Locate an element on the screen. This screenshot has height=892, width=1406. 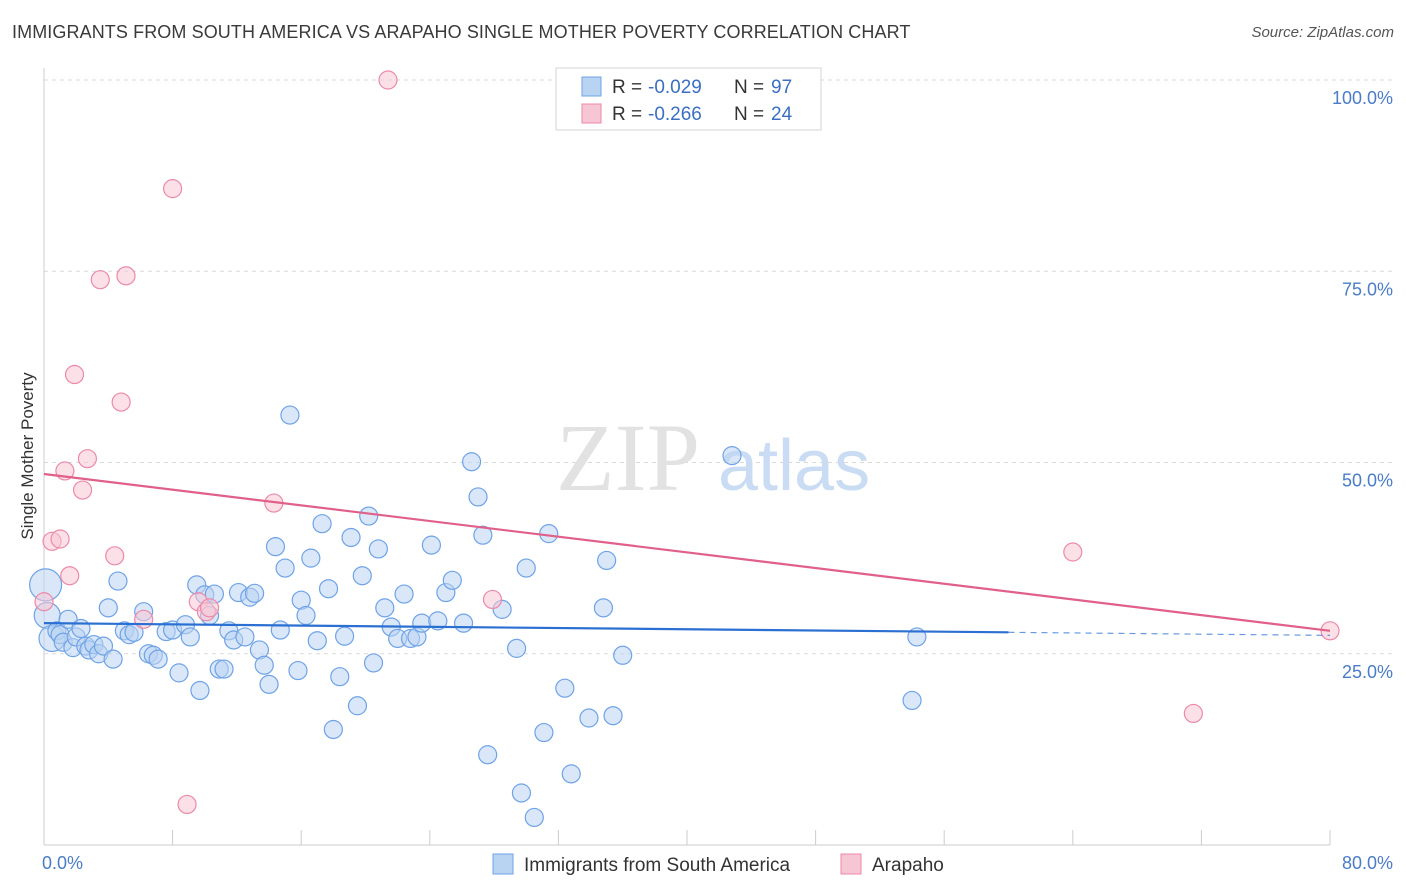
legend-r-label-2: R = is located at coordinates (627, 114).